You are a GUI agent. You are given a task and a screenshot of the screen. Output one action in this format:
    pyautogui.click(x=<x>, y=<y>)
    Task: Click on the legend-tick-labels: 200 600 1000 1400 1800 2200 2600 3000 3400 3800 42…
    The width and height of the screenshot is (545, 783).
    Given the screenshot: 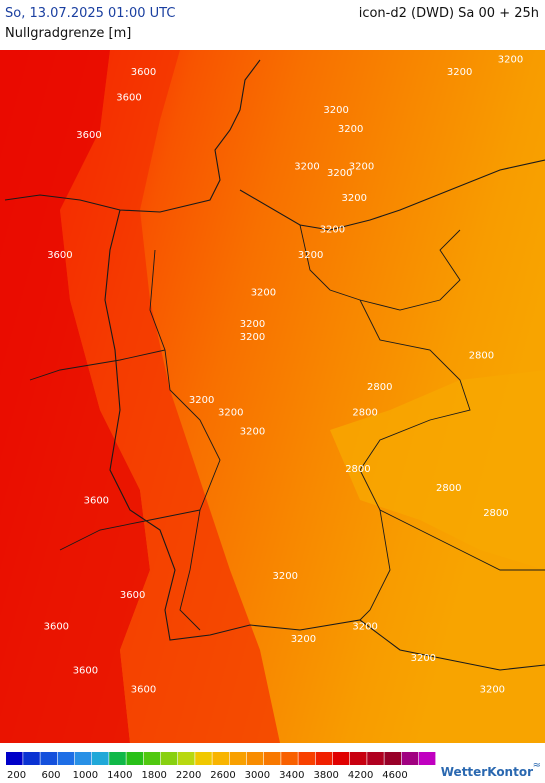 What is the action you would take?
    pyautogui.click(x=207, y=775)
    